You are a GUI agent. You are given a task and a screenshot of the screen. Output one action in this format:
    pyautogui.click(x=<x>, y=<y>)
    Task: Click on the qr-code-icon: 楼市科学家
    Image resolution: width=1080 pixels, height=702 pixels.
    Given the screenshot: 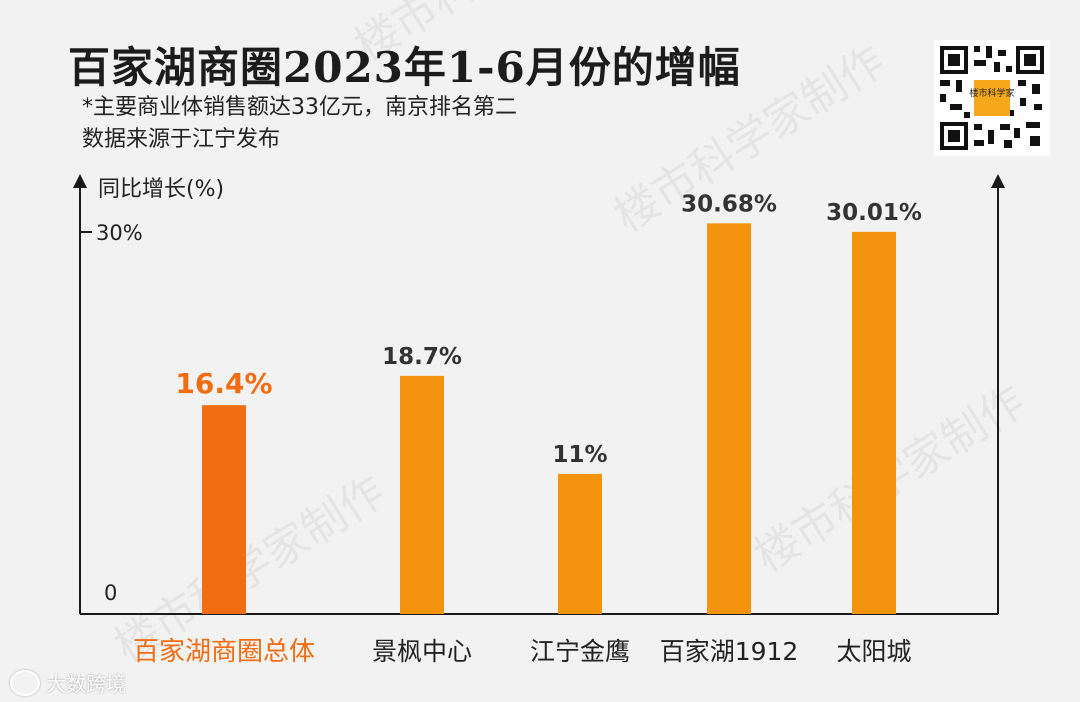 What is the action you would take?
    pyautogui.click(x=992, y=98)
    